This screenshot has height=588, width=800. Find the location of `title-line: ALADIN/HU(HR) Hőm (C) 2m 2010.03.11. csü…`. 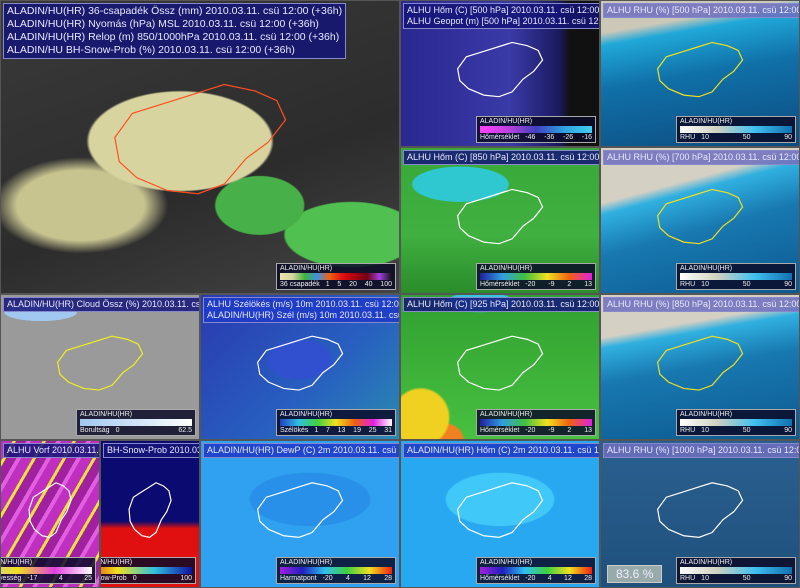

title-line: ALADIN/HU(HR) Hőm (C) 2m 2010.03.11. csü… is located at coordinates (503, 450).